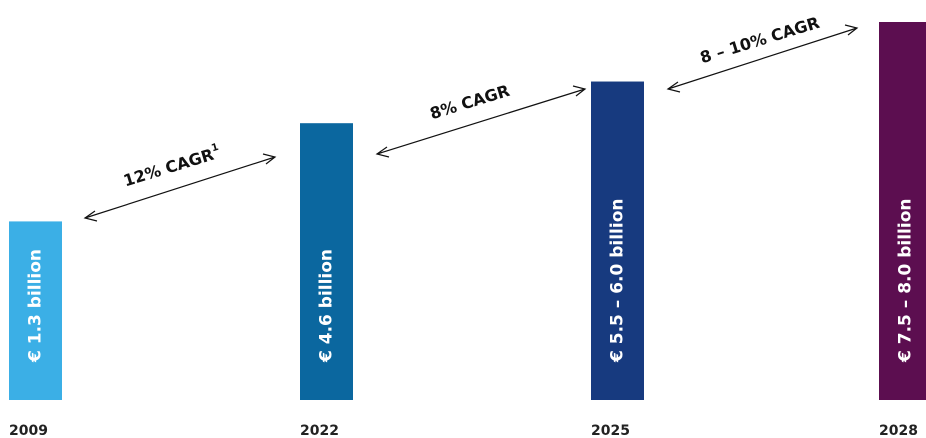 This screenshot has width=926, height=438. What do you see at coordinates (36, 306) in the screenshot?
I see `value-label: € 1.3 billion` at bounding box center [36, 306].